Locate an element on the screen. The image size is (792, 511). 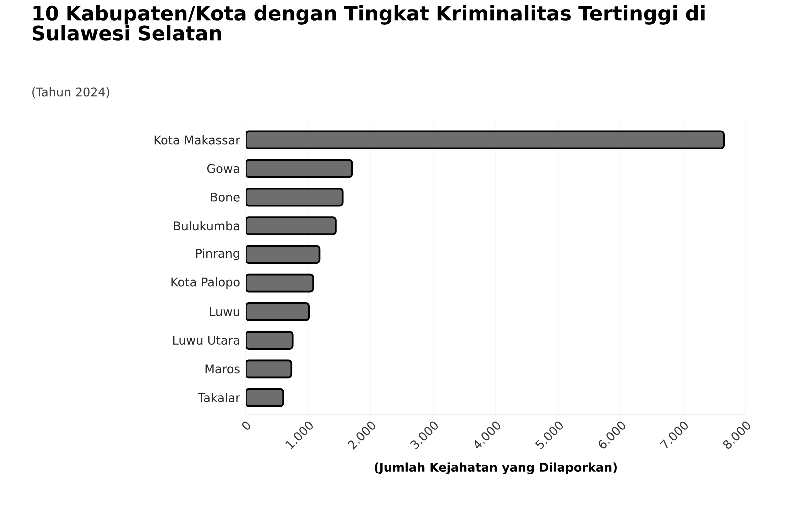
y-tick-label: Gowa is located at coordinates (223, 169).